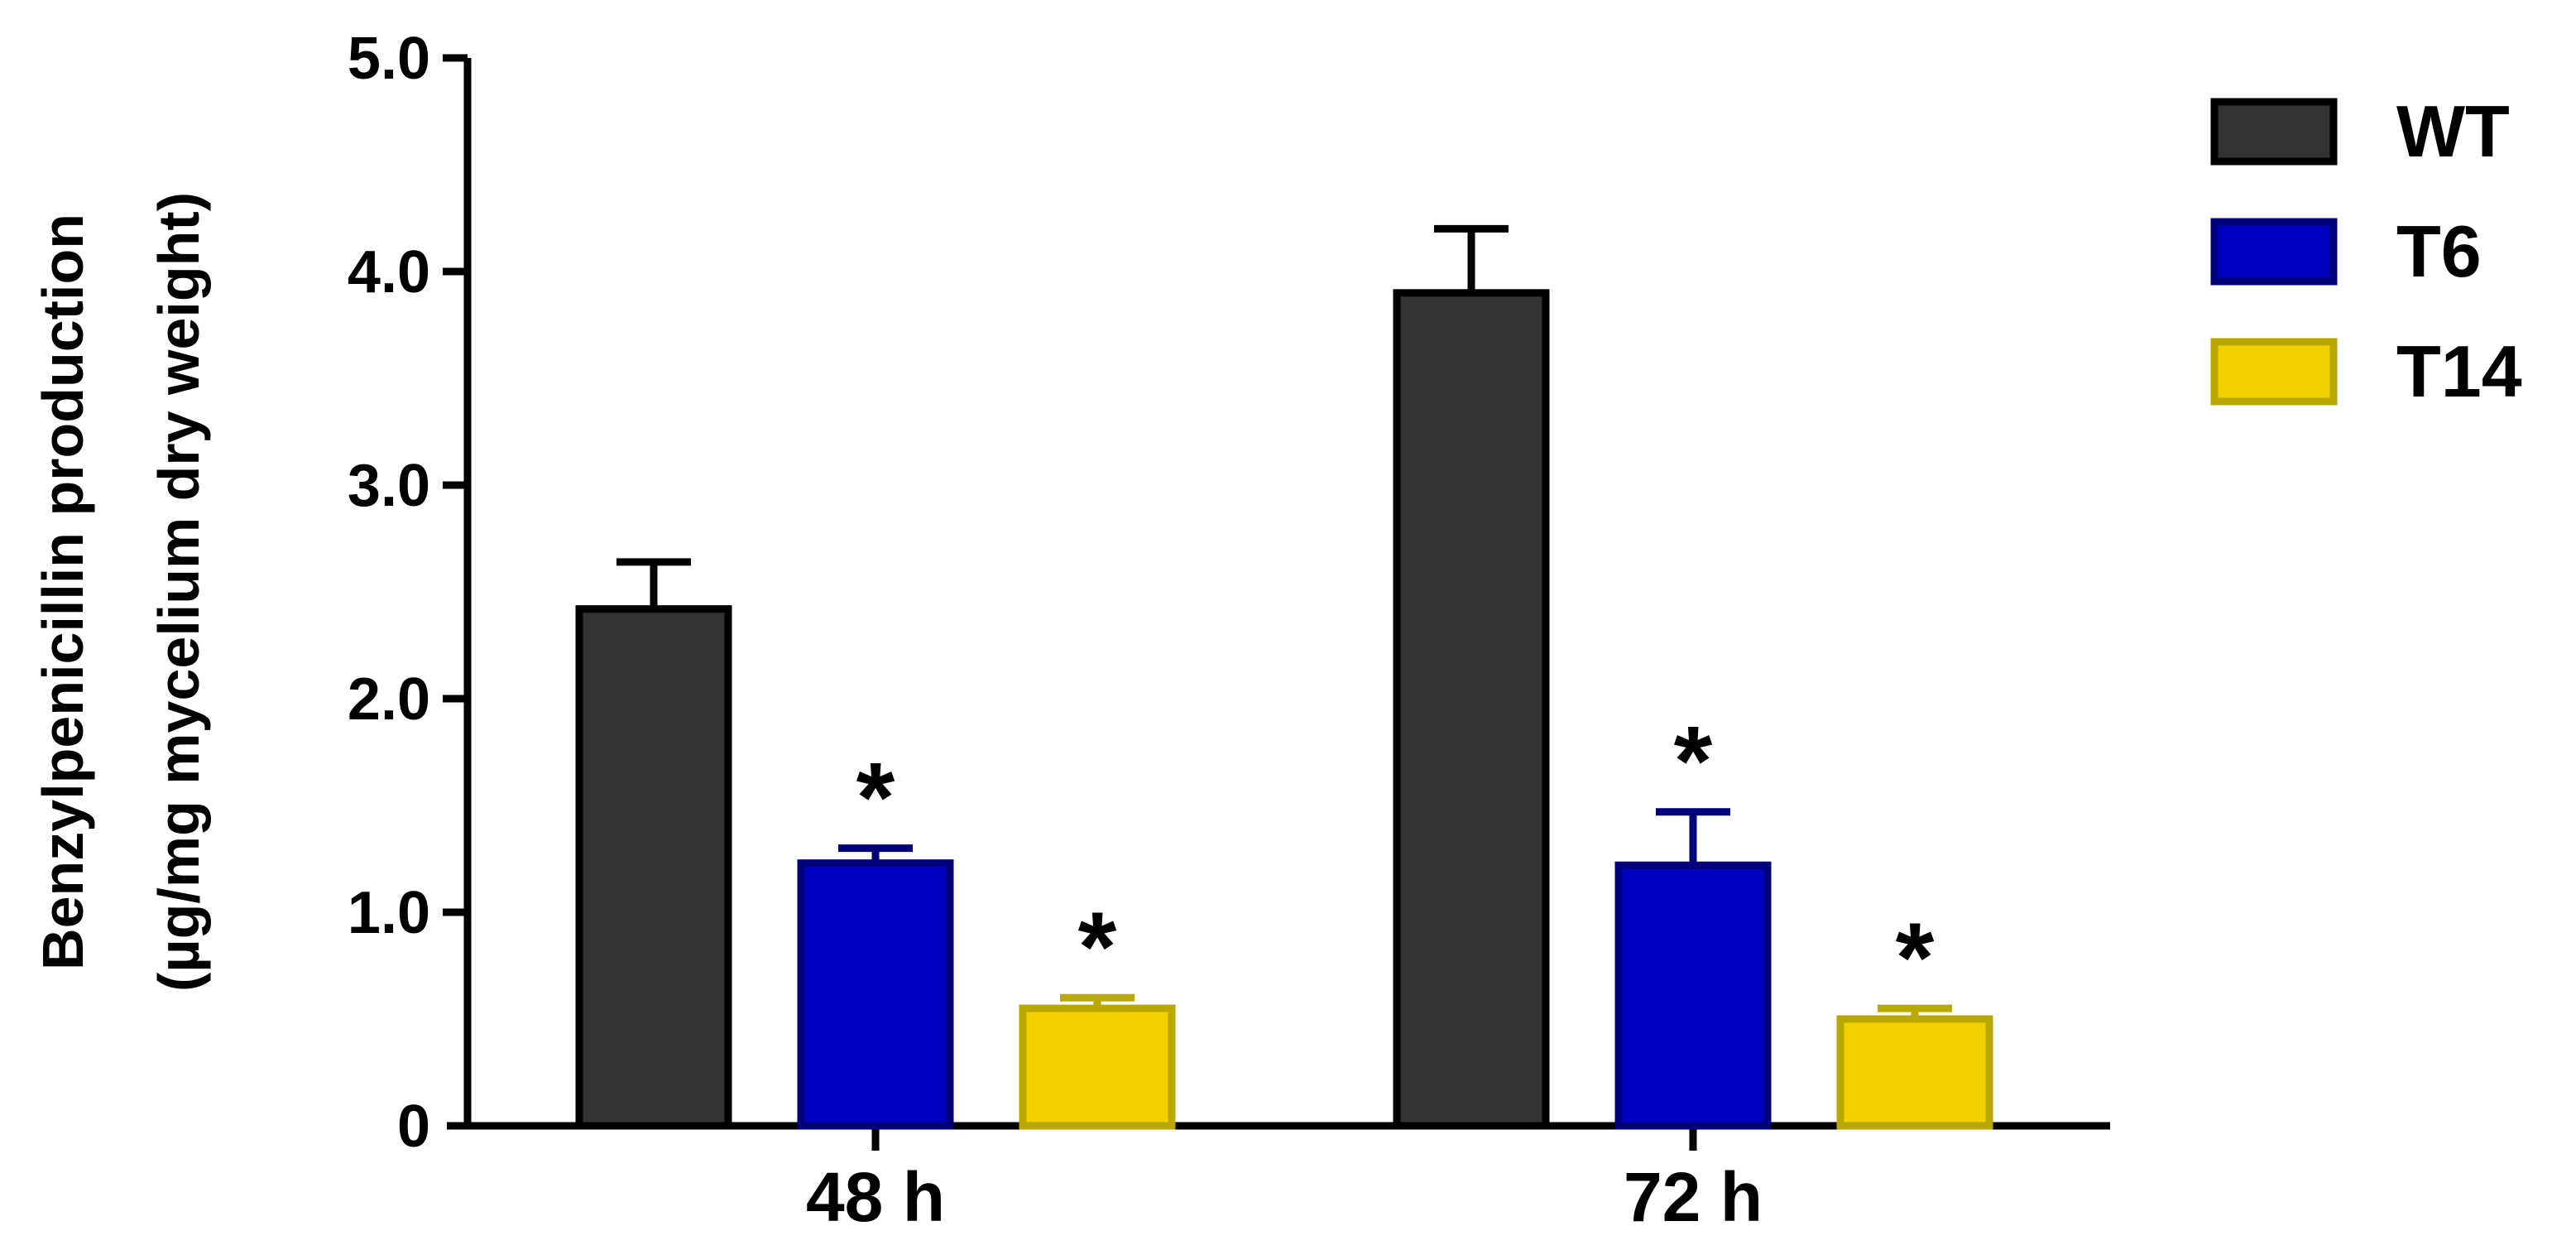  What do you see at coordinates (2439, 251) in the screenshot?
I see `legend-label-T6: T6` at bounding box center [2439, 251].